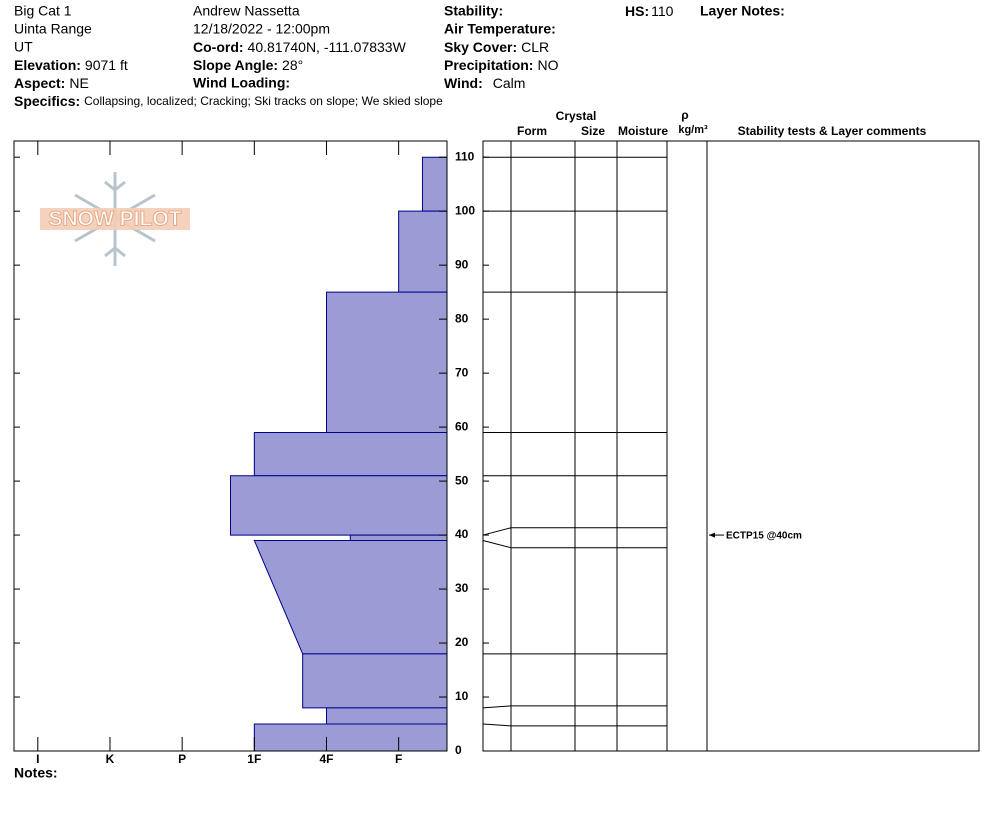 This screenshot has height=840, width=994. What do you see at coordinates (292, 65) in the screenshot?
I see `value: 28°` at bounding box center [292, 65].